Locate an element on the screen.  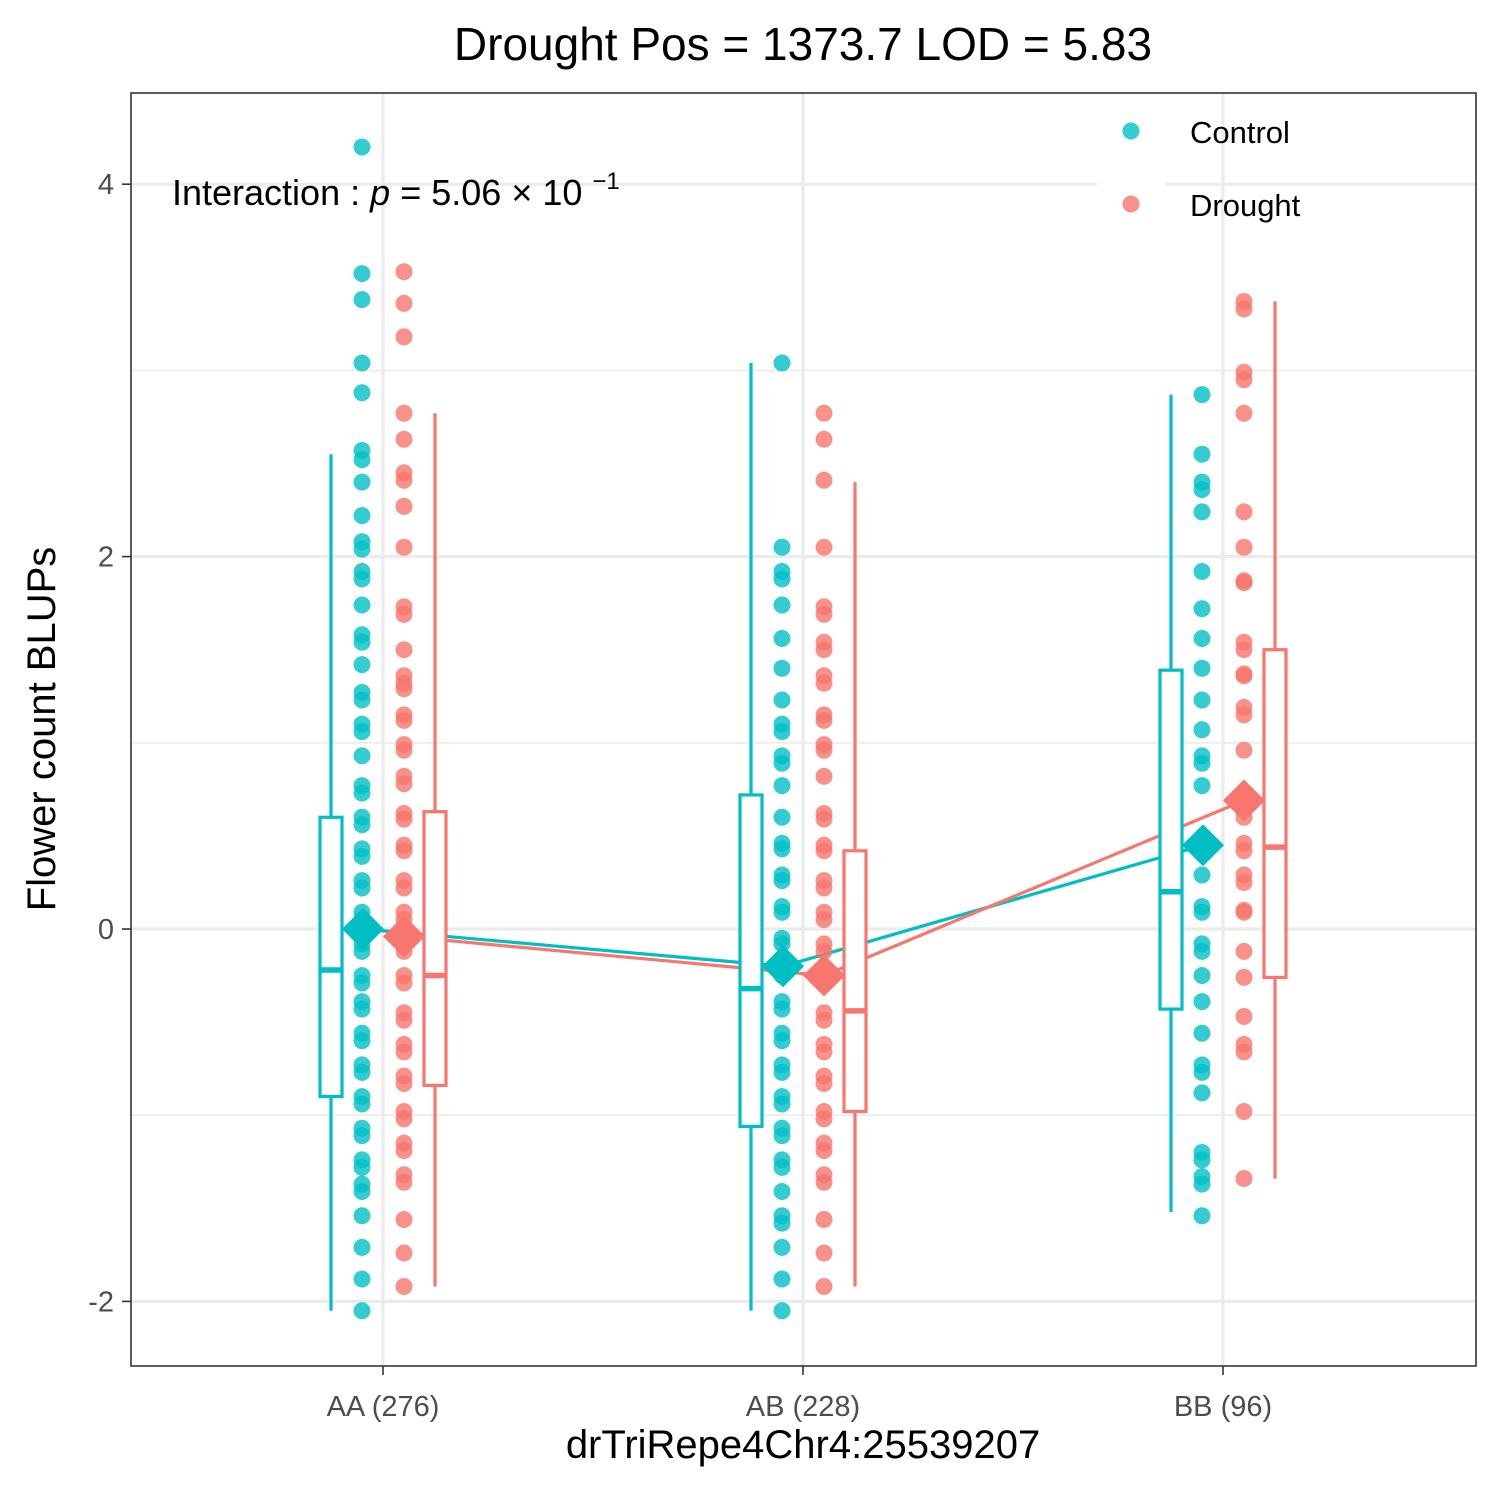
legend-background is located at coordinates (1131, 147).